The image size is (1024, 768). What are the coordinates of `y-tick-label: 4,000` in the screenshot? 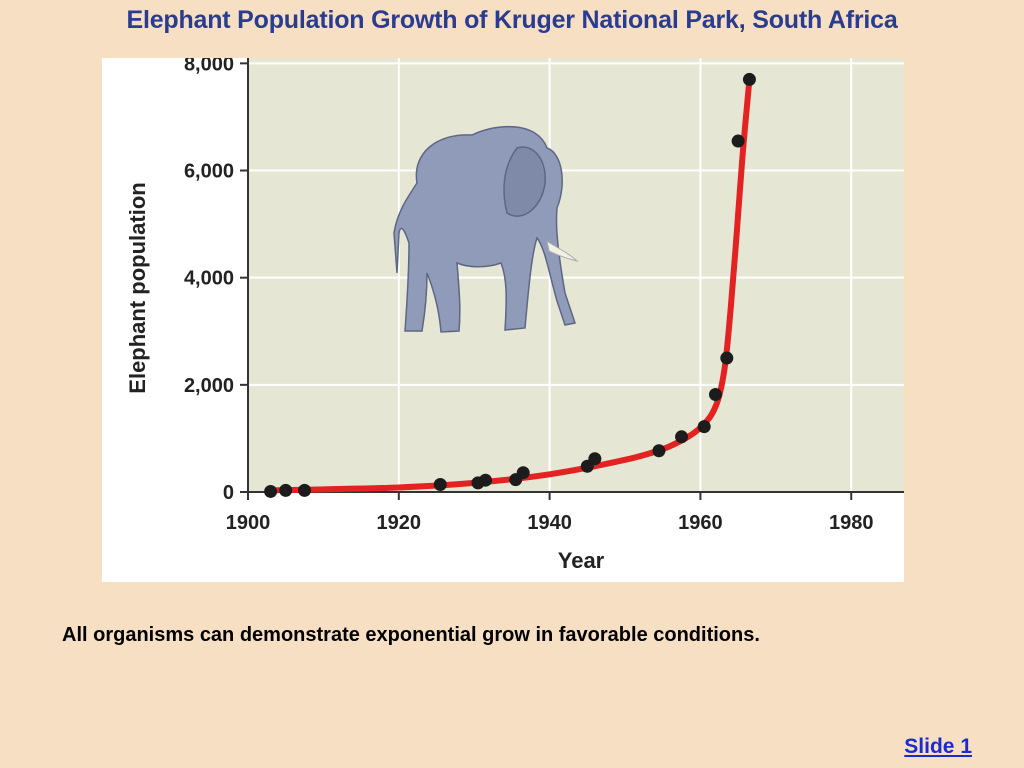 It's located at (209, 279).